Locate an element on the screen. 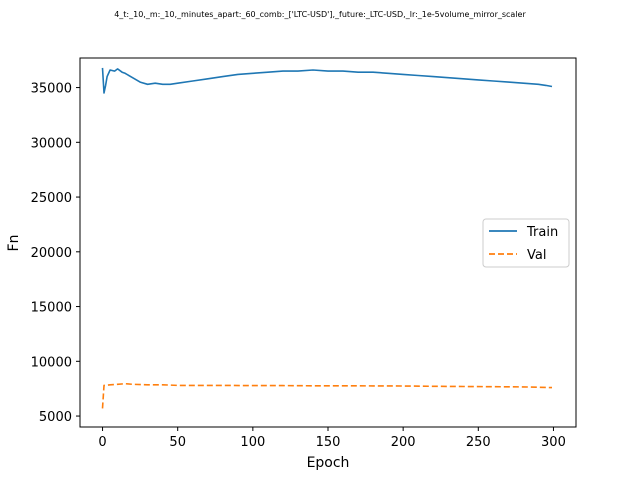 This screenshot has height=480, width=640. series-line-val is located at coordinates (327, 395).